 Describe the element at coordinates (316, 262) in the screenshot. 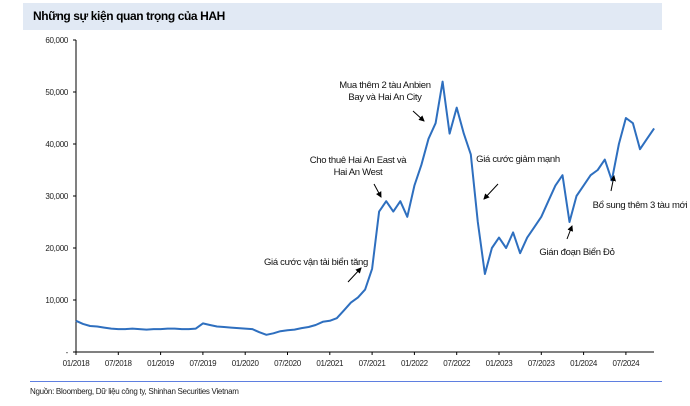

I see `annotation-text: Giá cước vận tải biển tăng` at that location.